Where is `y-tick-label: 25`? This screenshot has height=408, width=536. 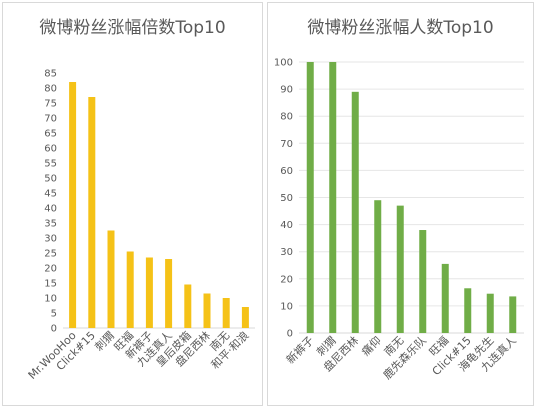
y-tick-label: 25 is located at coordinates (50, 254).